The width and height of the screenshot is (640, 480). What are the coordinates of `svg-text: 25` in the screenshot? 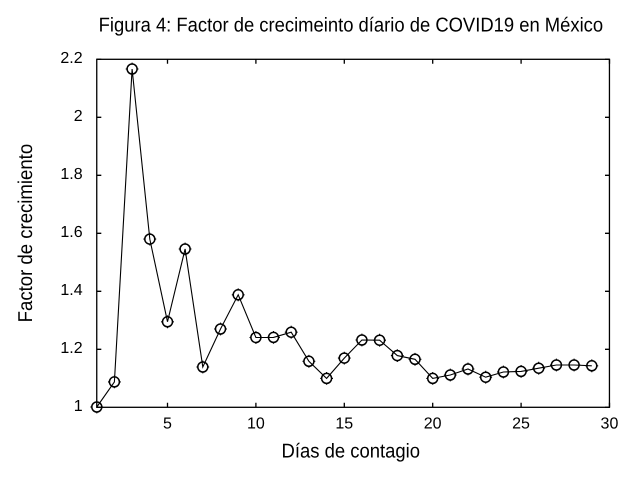 It's located at (521, 424).